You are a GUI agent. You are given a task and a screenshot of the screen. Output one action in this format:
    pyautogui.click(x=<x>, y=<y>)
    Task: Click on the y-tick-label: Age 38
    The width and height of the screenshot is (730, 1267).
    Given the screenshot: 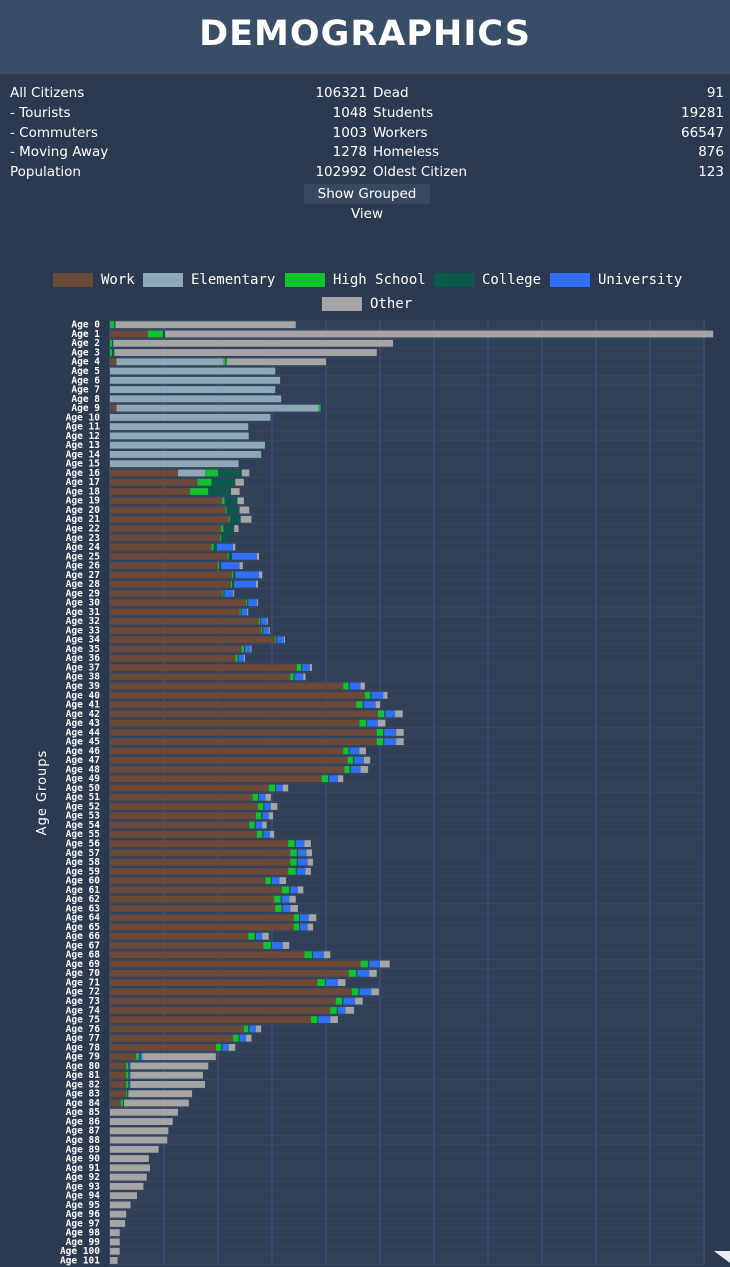 What is the action you would take?
    pyautogui.click(x=83, y=677)
    